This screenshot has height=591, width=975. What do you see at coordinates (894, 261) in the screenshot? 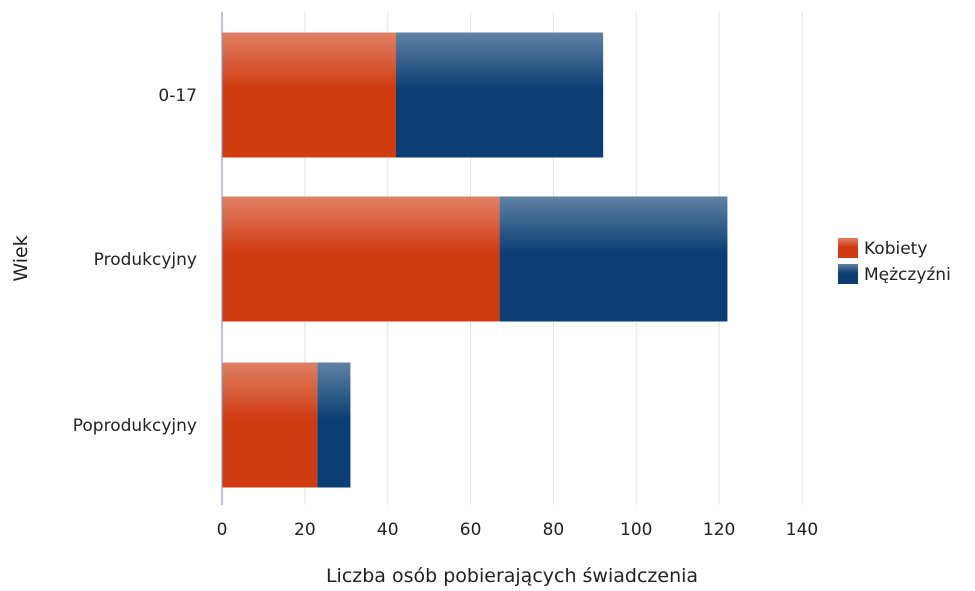
I see `legend: Kobiety Mężczyźni` at bounding box center [894, 261].